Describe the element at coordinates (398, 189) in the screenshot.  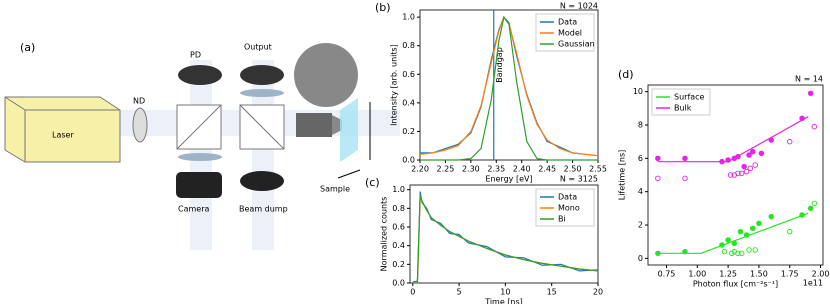
I see `y-tick-label: 1.0` at that location.